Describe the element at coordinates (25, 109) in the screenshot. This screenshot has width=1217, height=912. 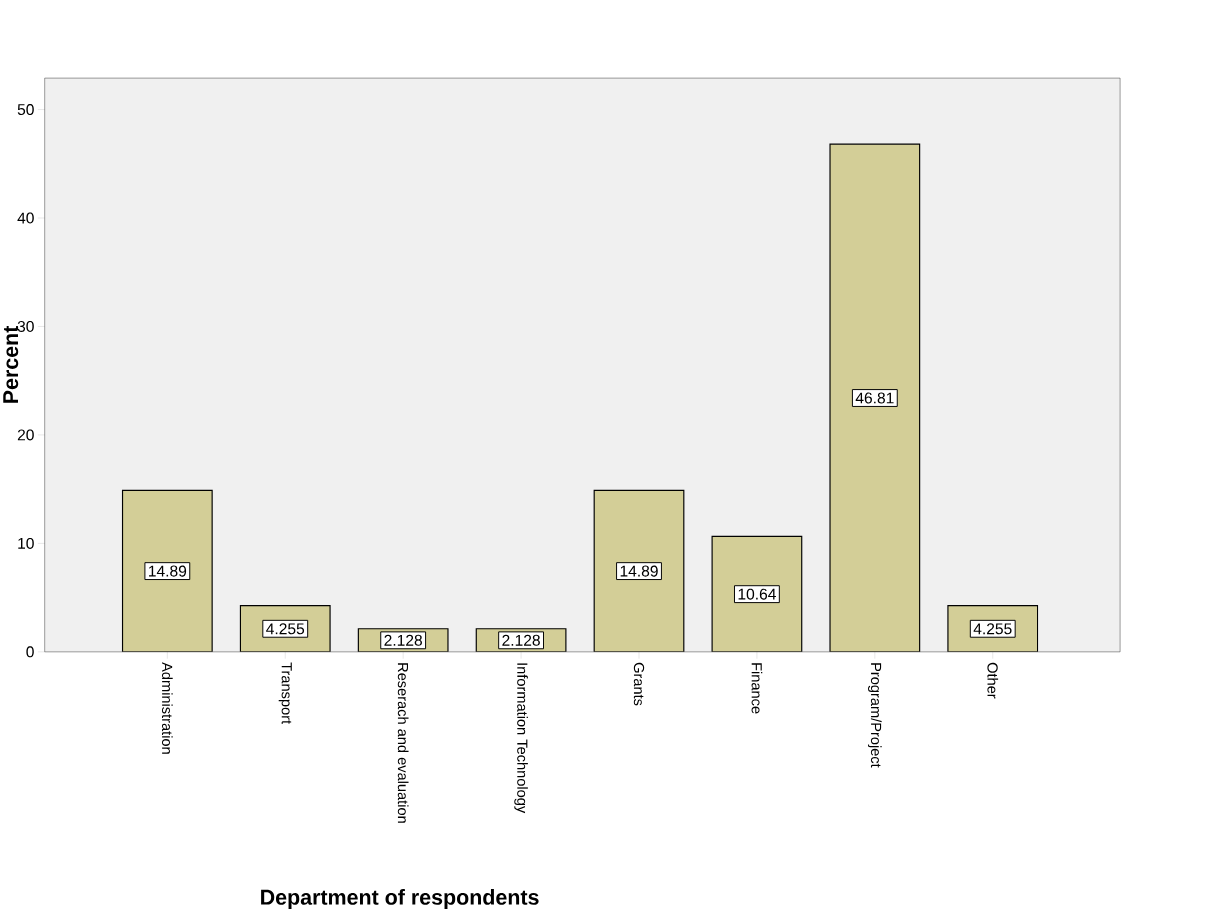
I see `y-tick-label: 50` at that location.